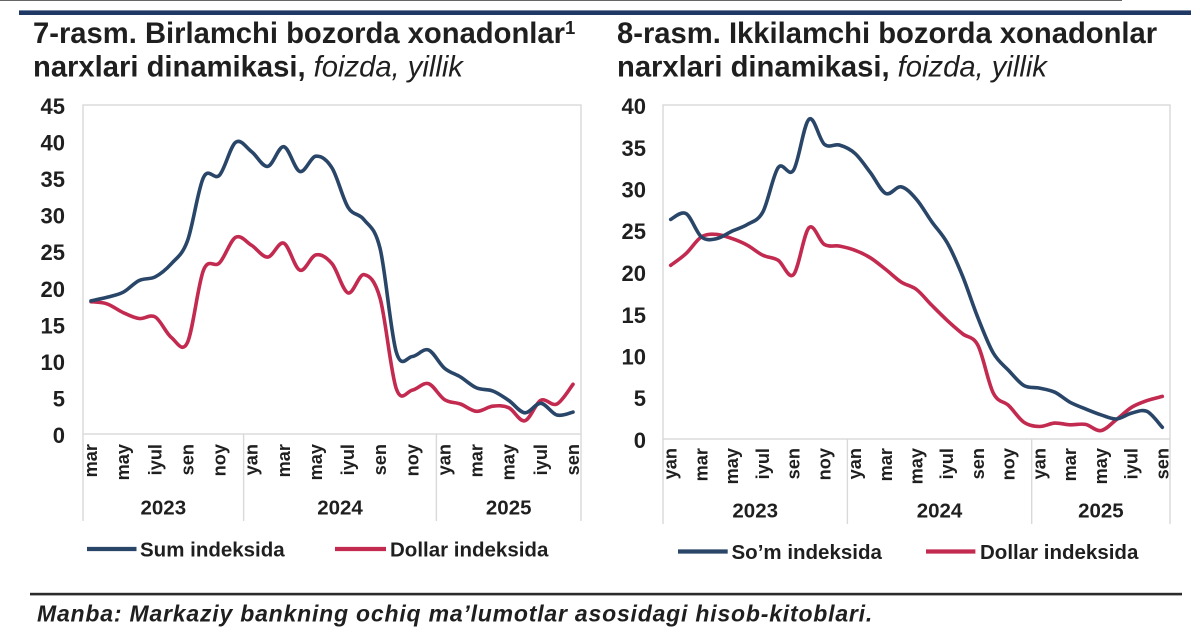  Describe the element at coordinates (304, 33) in the screenshot. I see `svg-text:7-rasm. Birlamchi bozorda xona: 7-rasm. Birlamchi bozorda xonadonlar1` at that location.